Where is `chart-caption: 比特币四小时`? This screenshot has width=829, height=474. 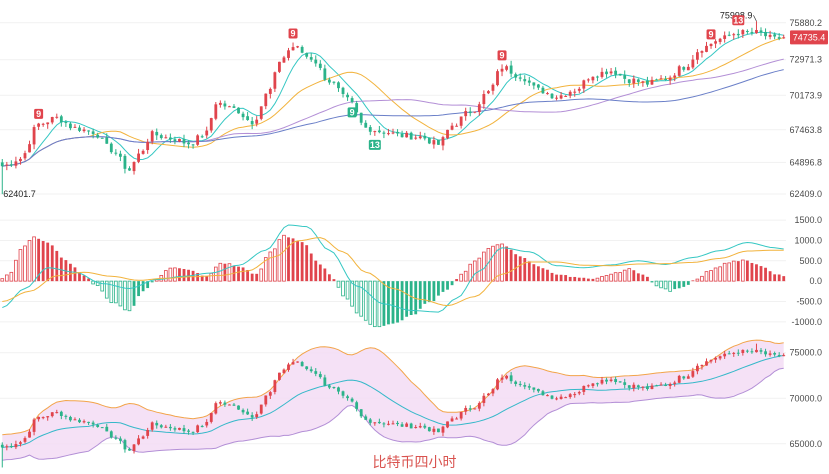 chart-caption: 比特币四小时 is located at coordinates (414, 463).